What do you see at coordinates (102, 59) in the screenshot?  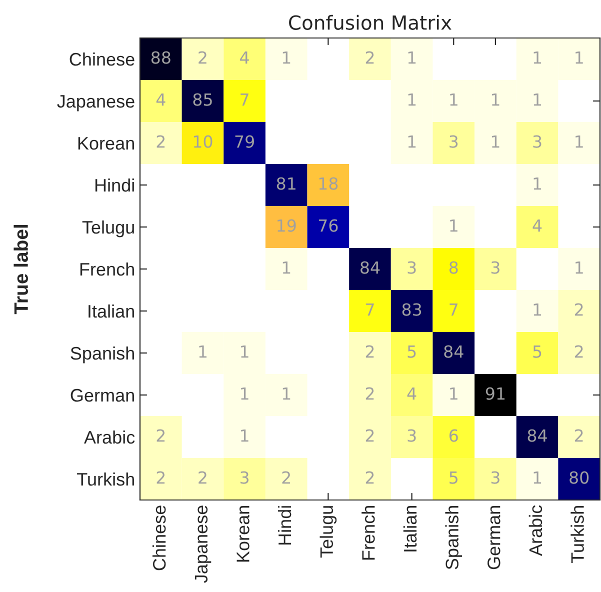 I see `y-tick-label: Chinese` at bounding box center [102, 59].